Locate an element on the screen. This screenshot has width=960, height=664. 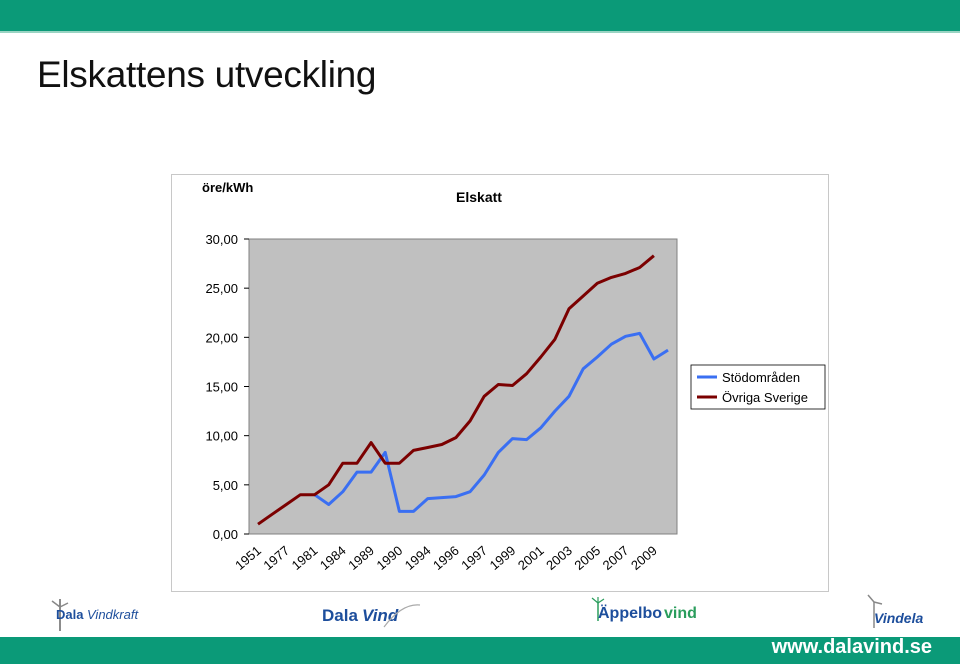
dalavindkraft-logo: Dala Vindkraft is located at coordinates (102, 615).